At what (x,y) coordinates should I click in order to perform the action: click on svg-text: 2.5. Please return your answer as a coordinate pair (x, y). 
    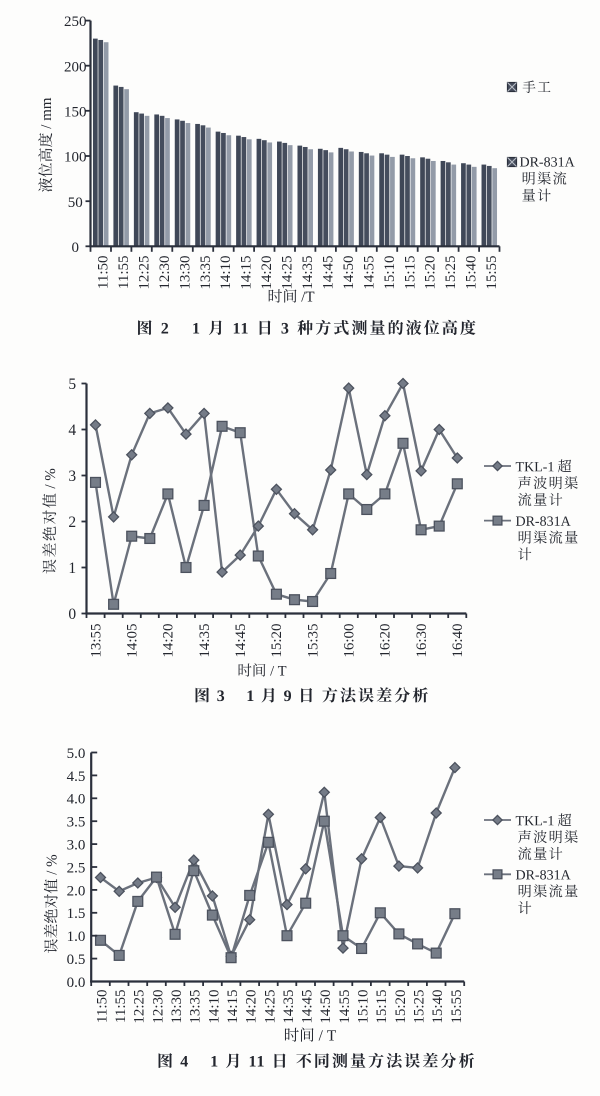
    Looking at the image, I should click on (76, 868).